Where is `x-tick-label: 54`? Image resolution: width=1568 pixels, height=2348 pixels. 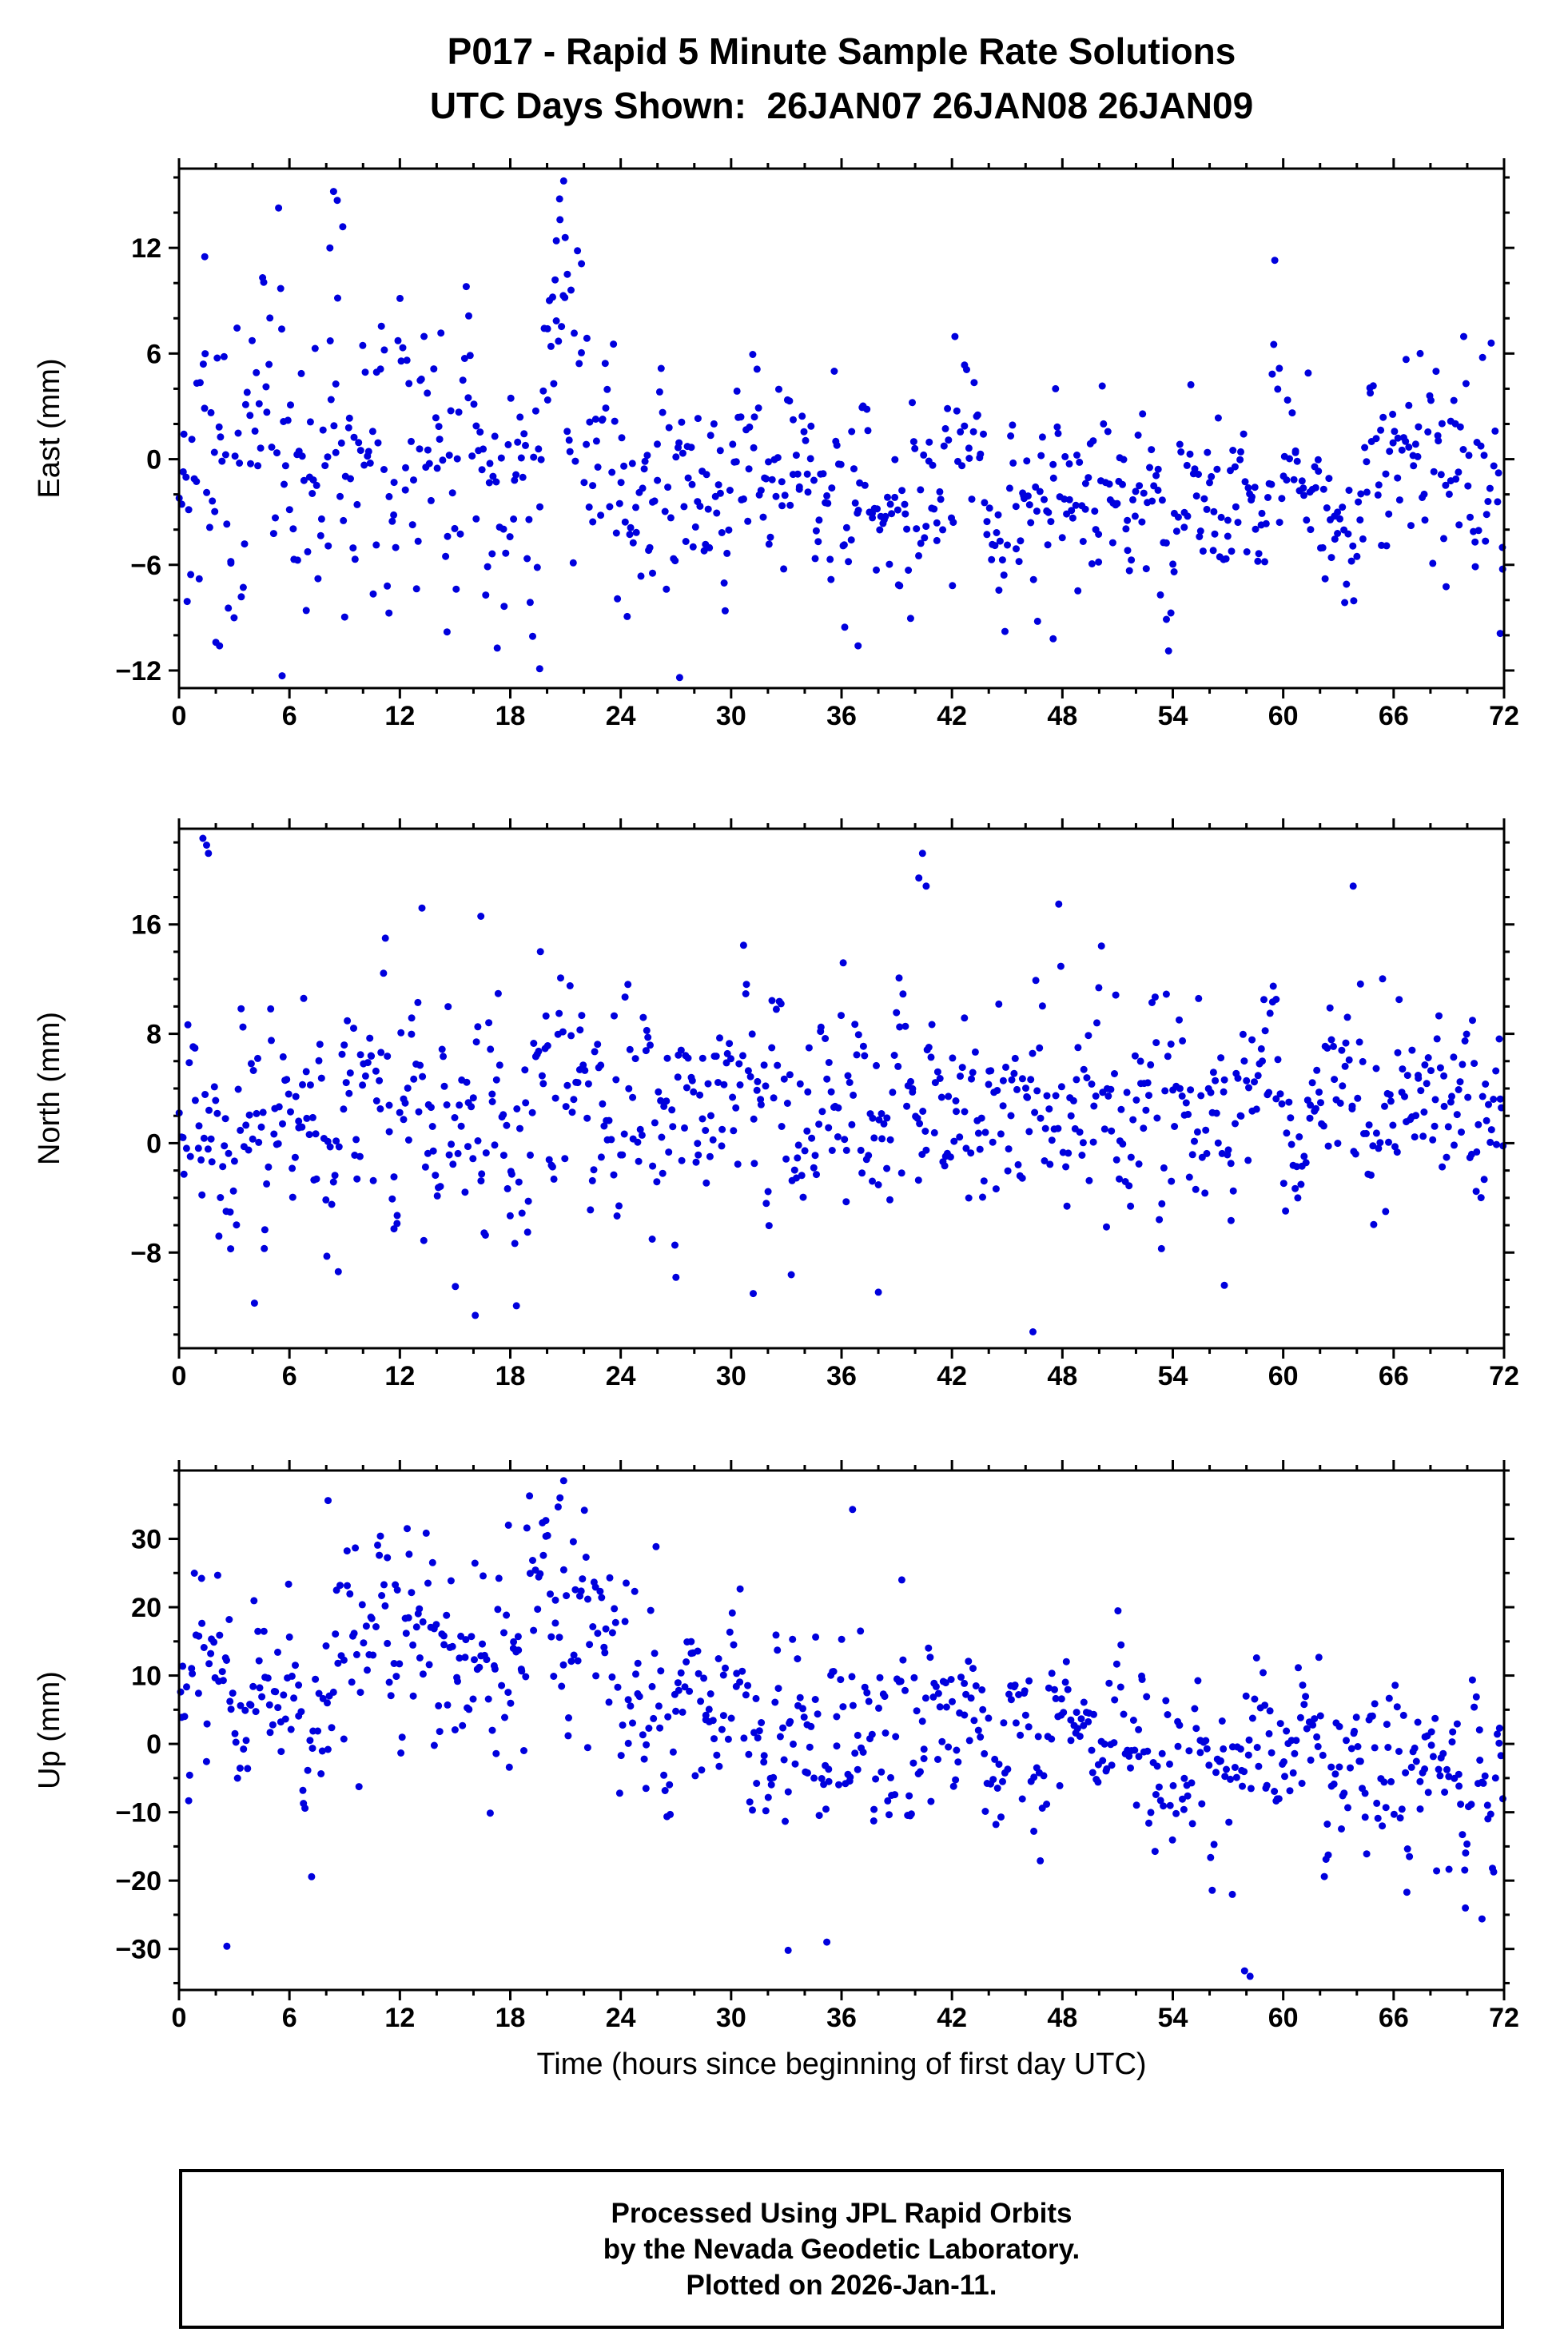 x-tick-label: 54 is located at coordinates (1173, 2018).